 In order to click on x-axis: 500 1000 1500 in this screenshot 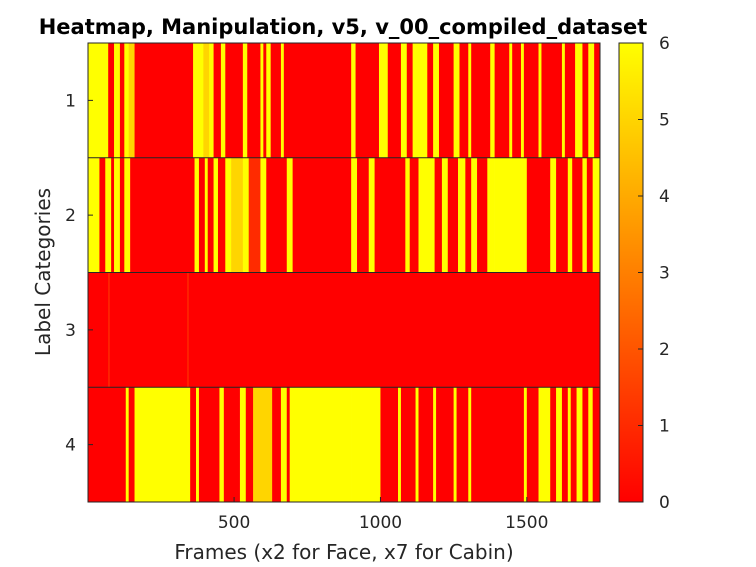, I will do `click(383, 515)`.